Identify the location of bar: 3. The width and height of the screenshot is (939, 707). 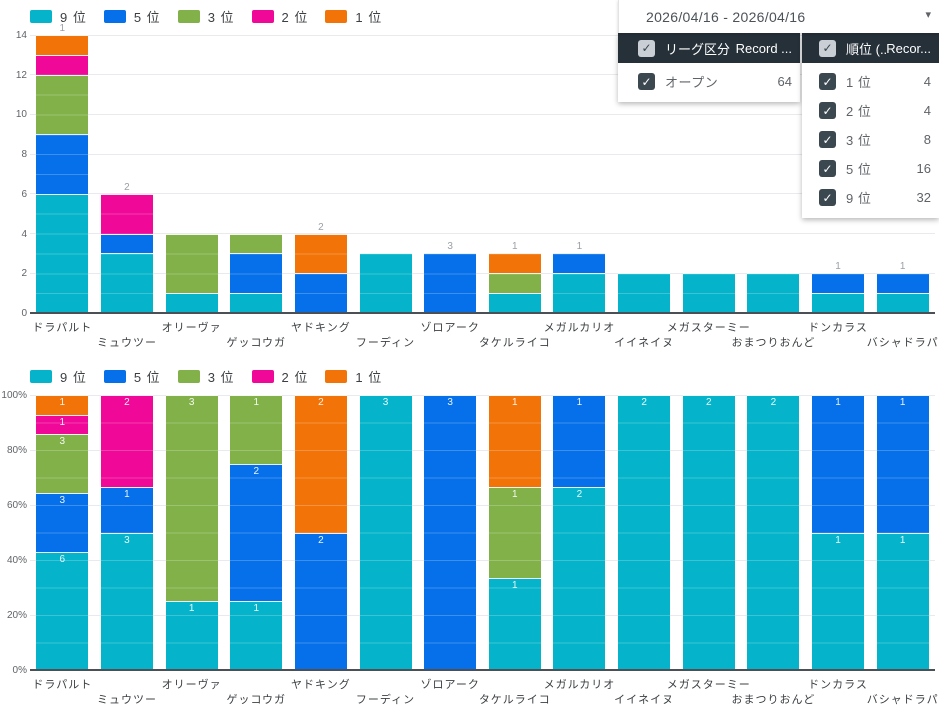
(450, 532).